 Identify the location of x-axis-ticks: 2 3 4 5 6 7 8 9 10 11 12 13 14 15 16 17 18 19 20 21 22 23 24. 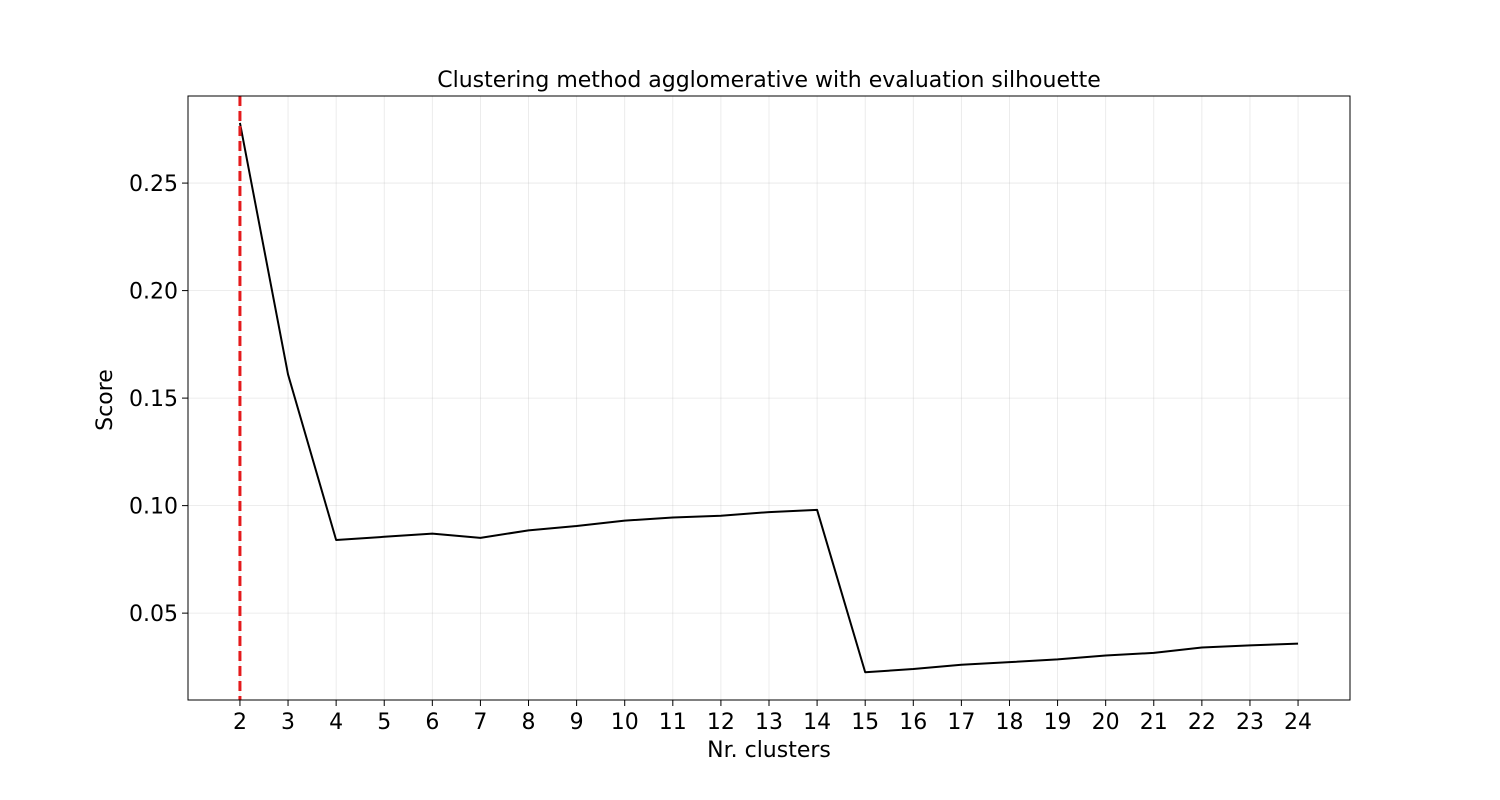
(772, 717).